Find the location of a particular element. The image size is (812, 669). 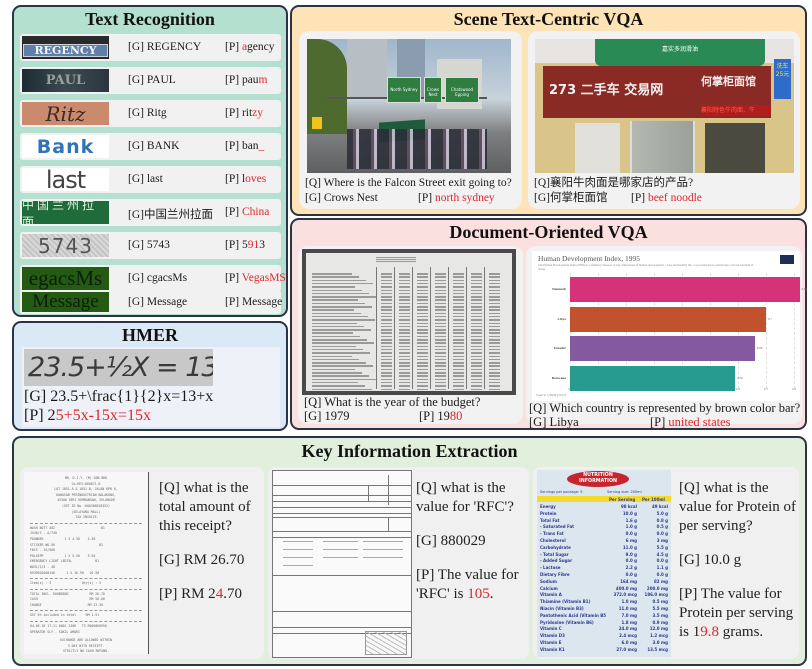

bar-value: 0.7 is located at coordinates (770, 318).